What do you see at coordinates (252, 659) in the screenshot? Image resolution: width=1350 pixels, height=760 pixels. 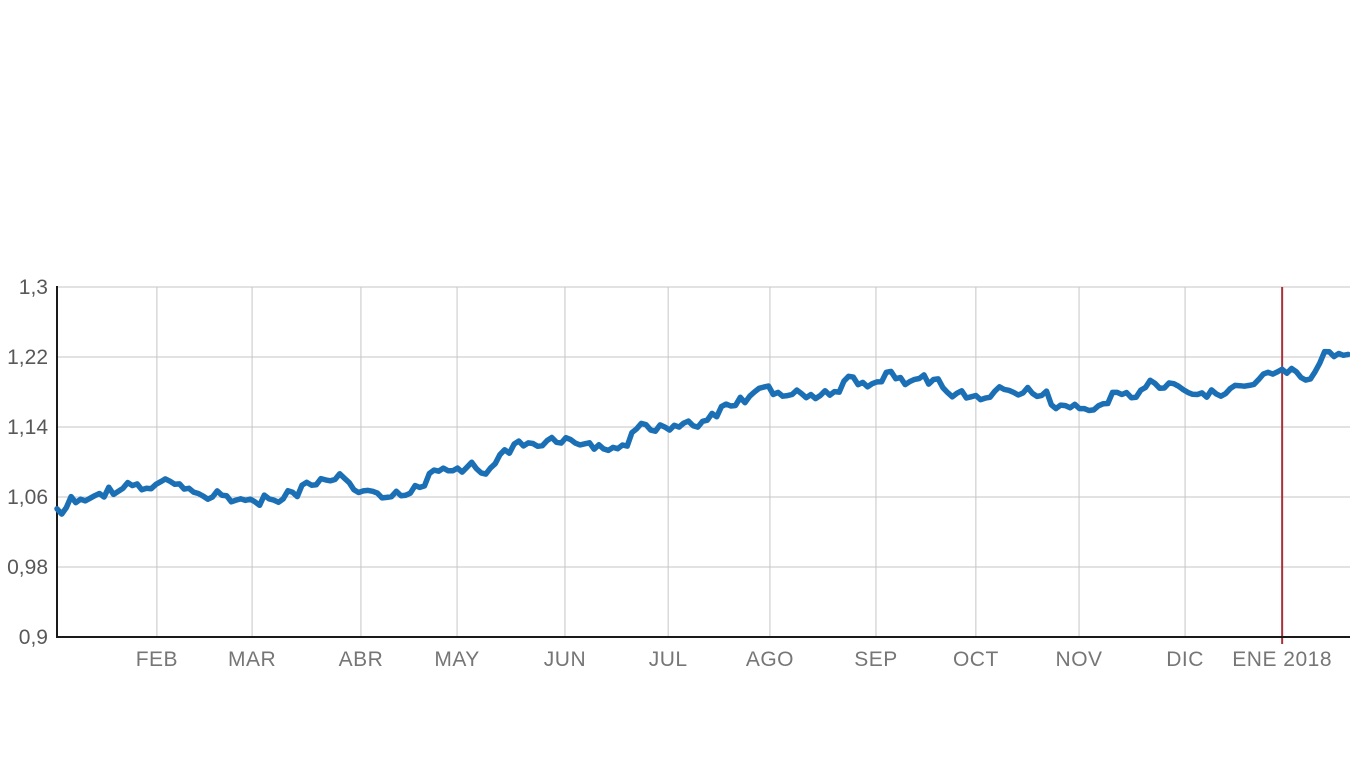 I see `x-tick-label: MAR` at bounding box center [252, 659].